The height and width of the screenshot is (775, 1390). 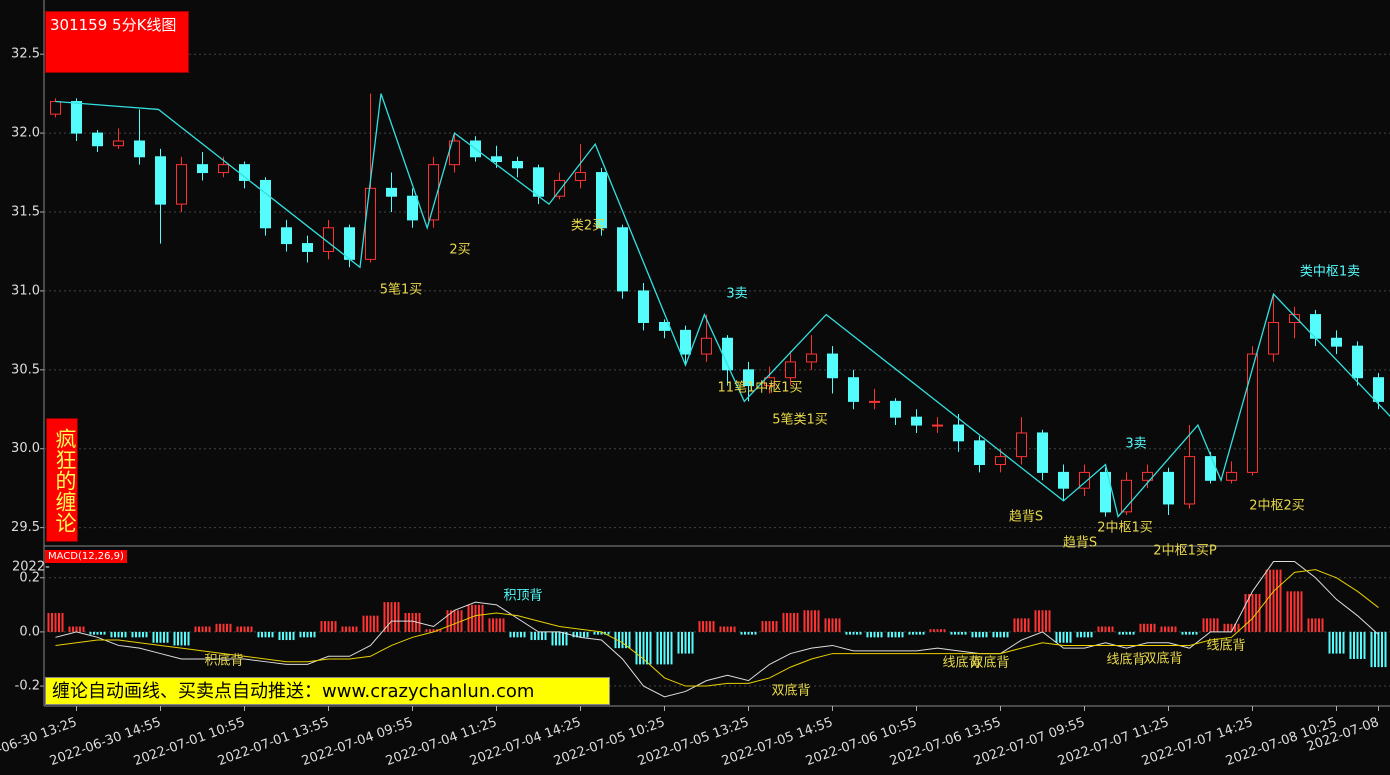 I want to click on annotation: 5笔类1买, so click(x=800, y=420).